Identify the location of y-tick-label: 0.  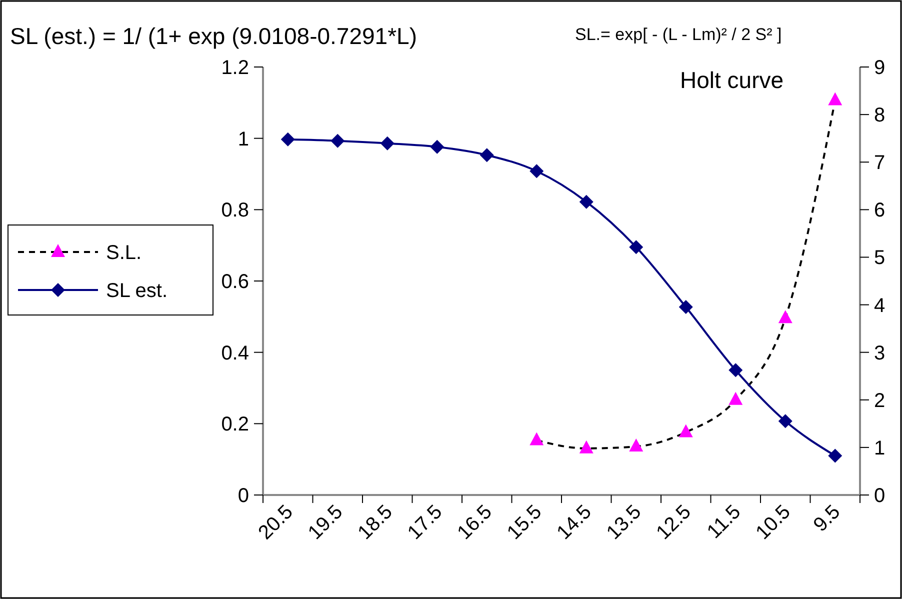
(243, 496).